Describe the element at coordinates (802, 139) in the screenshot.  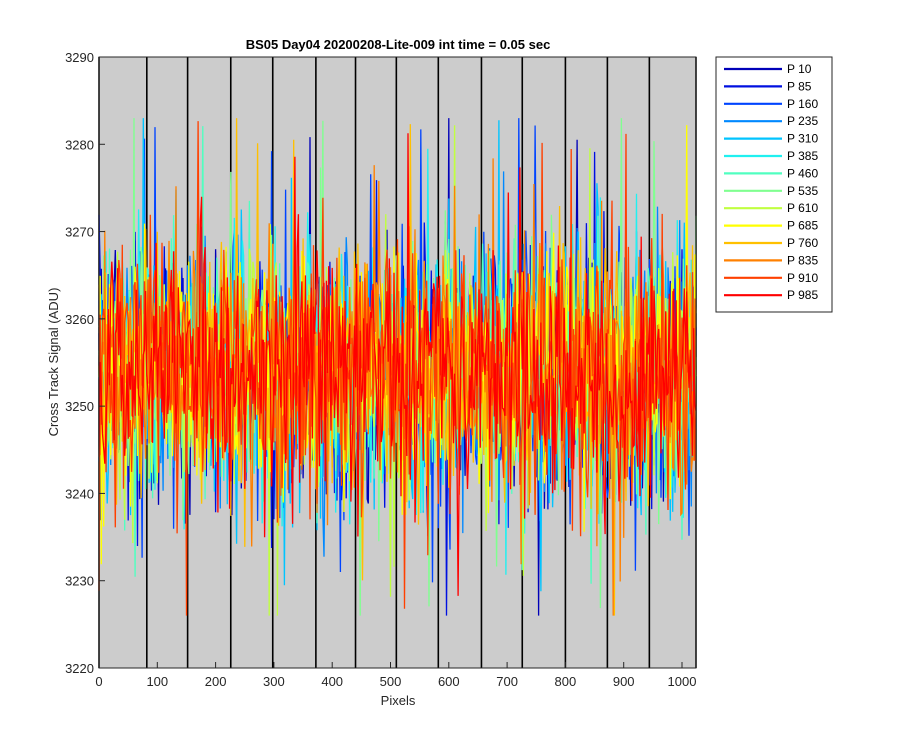
I see `legend-label: P 310` at that location.